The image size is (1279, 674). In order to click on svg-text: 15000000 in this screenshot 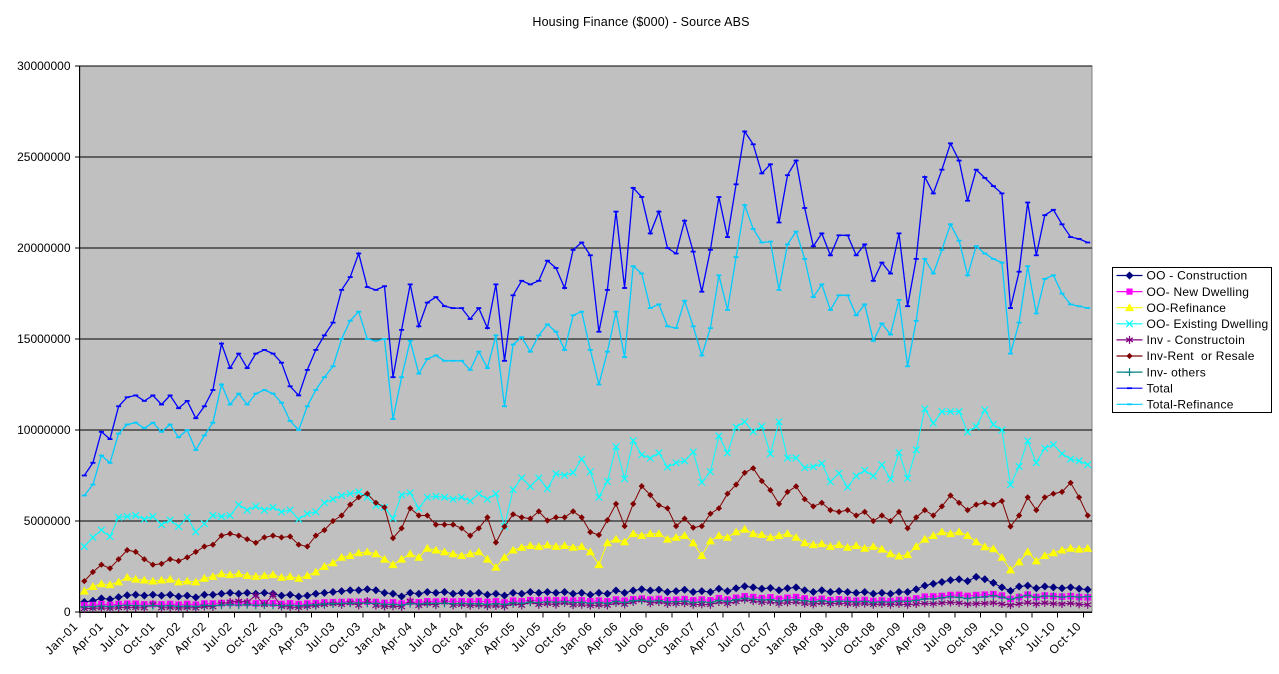, I will do `click(44, 339)`.